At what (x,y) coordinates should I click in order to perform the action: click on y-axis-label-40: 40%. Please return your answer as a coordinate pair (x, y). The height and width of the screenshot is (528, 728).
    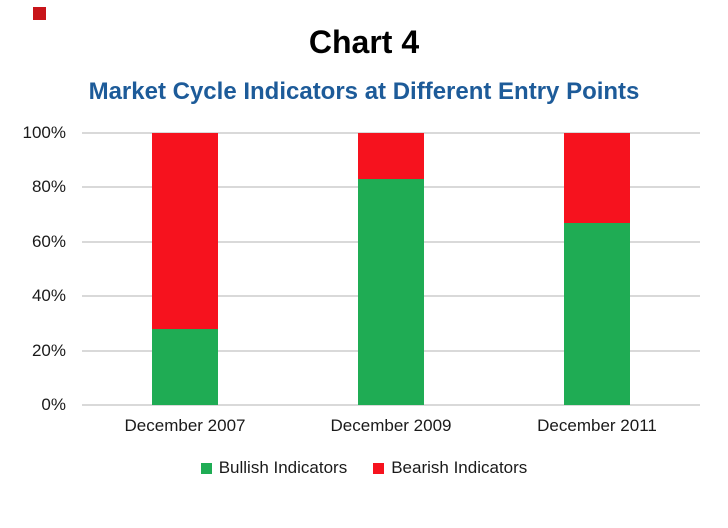
    Looking at the image, I should click on (48, 296).